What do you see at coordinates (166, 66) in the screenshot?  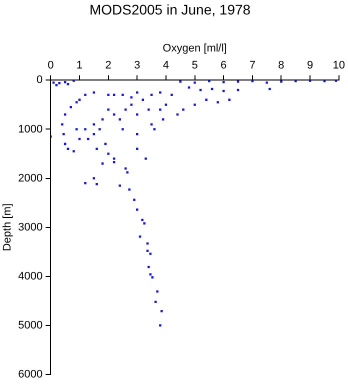 I see `x-tick-label: 4` at bounding box center [166, 66].